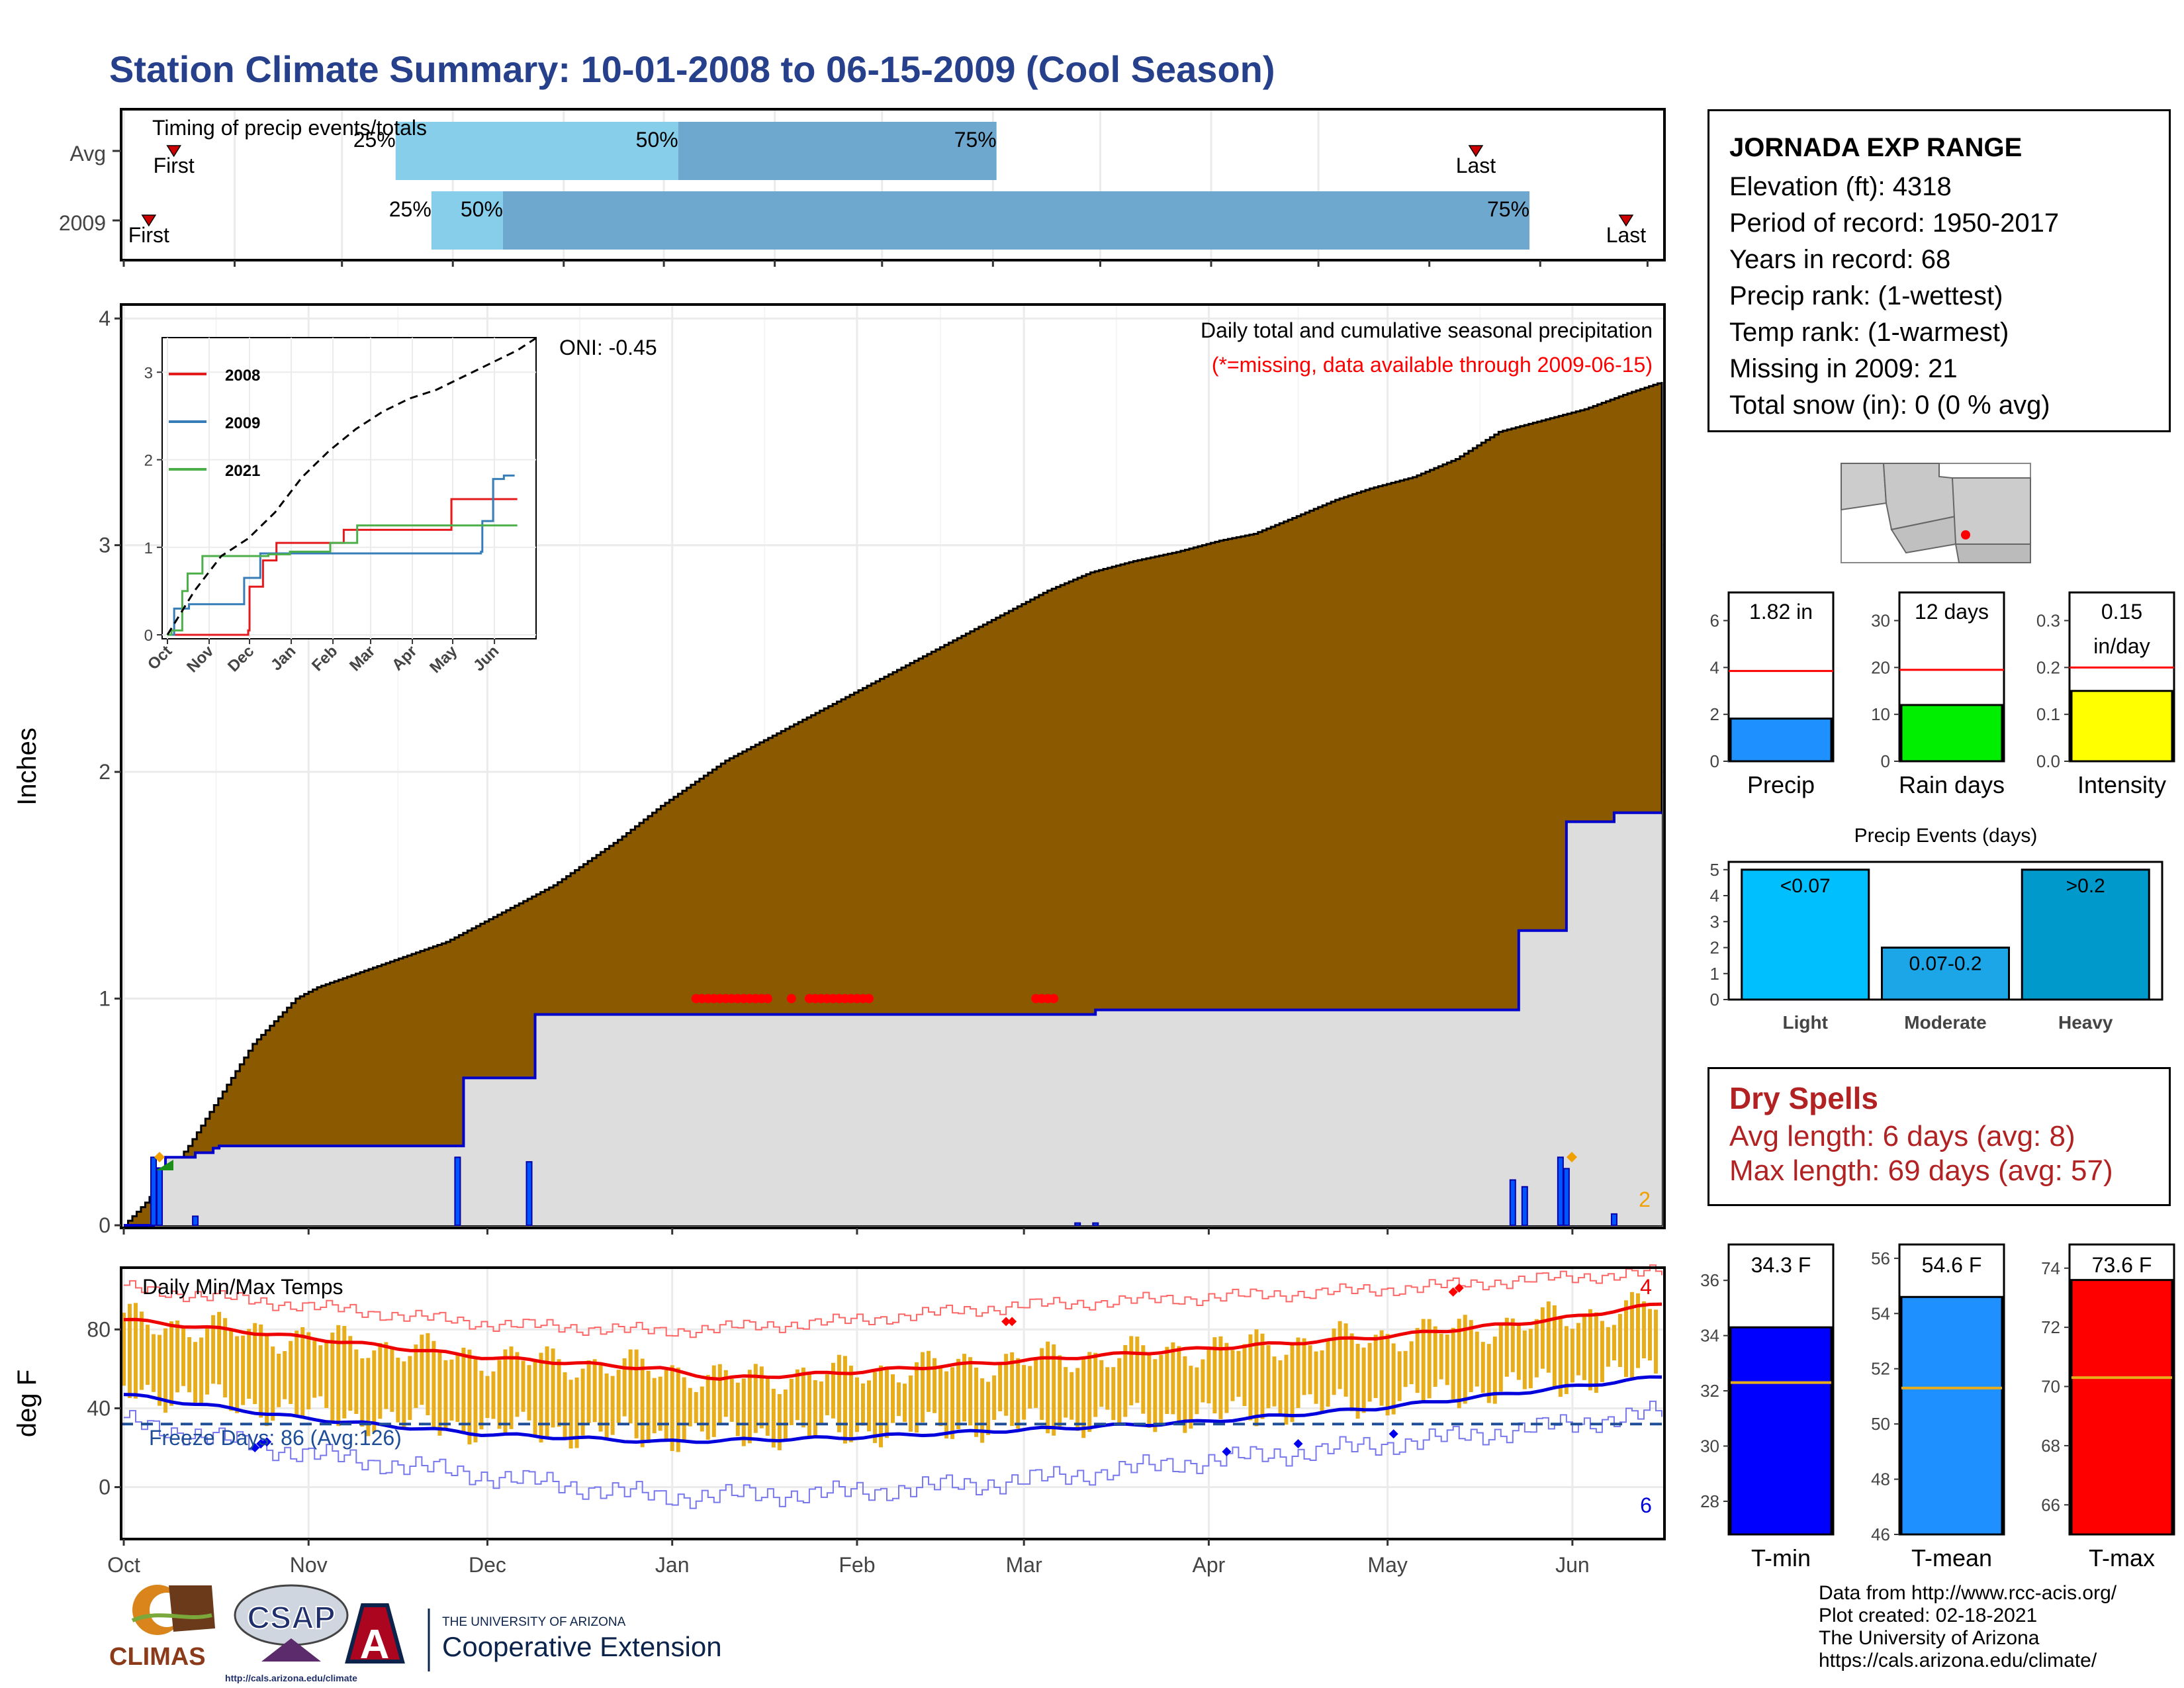 The height and width of the screenshot is (1688, 2184). Describe the element at coordinates (1715, 667) in the screenshot. I see `y-tick-label: 4` at that location.